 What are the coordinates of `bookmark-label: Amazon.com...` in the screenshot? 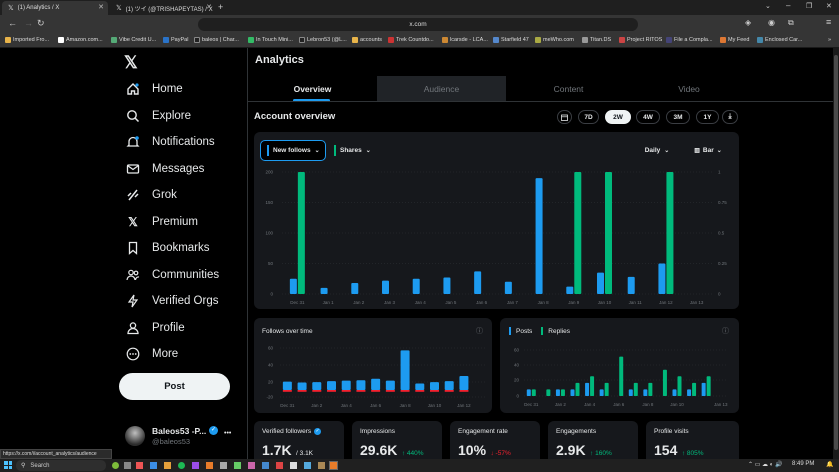 It's located at (84, 40).